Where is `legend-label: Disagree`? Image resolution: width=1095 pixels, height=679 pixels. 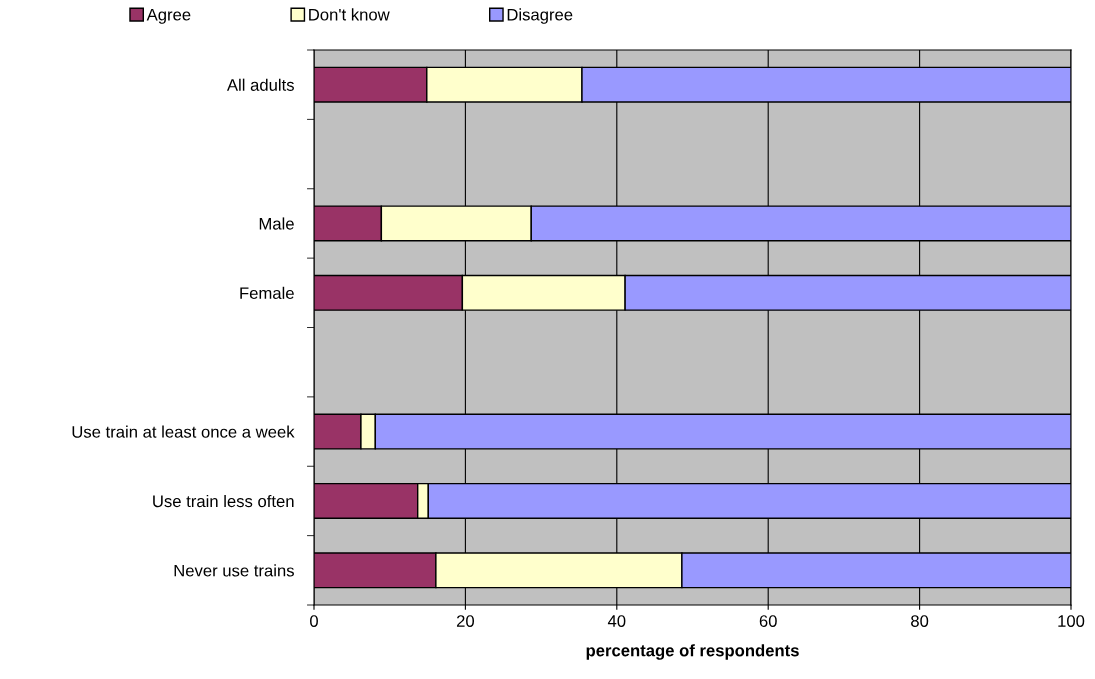
legend-label: Disagree is located at coordinates (540, 16).